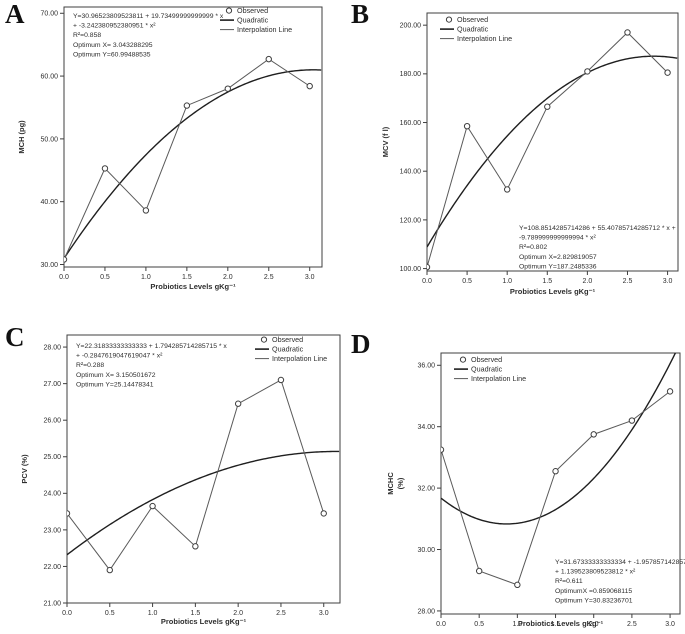 This screenshot has height=634, width=685. Describe the element at coordinates (558, 266) in the screenshot. I see `annotation-line: Optimum Y=187.2485336` at that location.